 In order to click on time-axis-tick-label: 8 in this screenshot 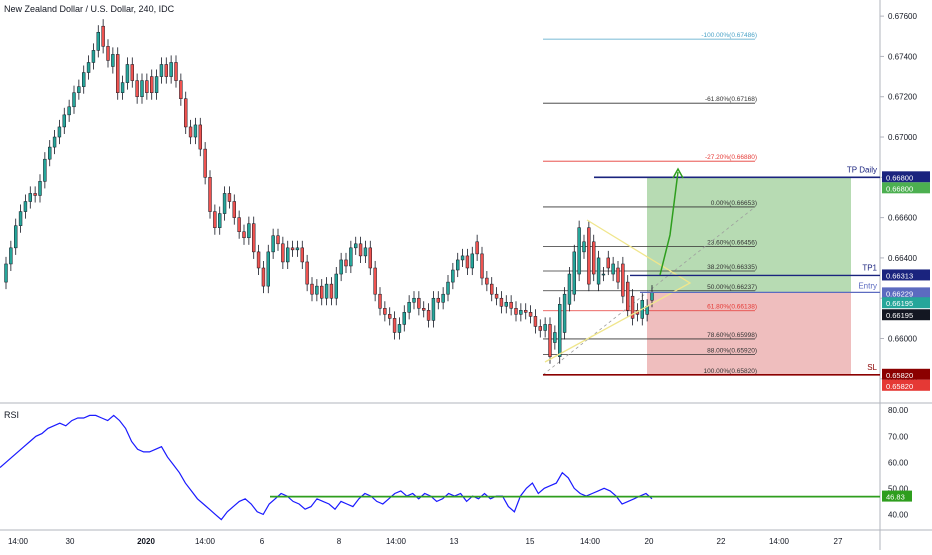, I will do `click(339, 541)`.